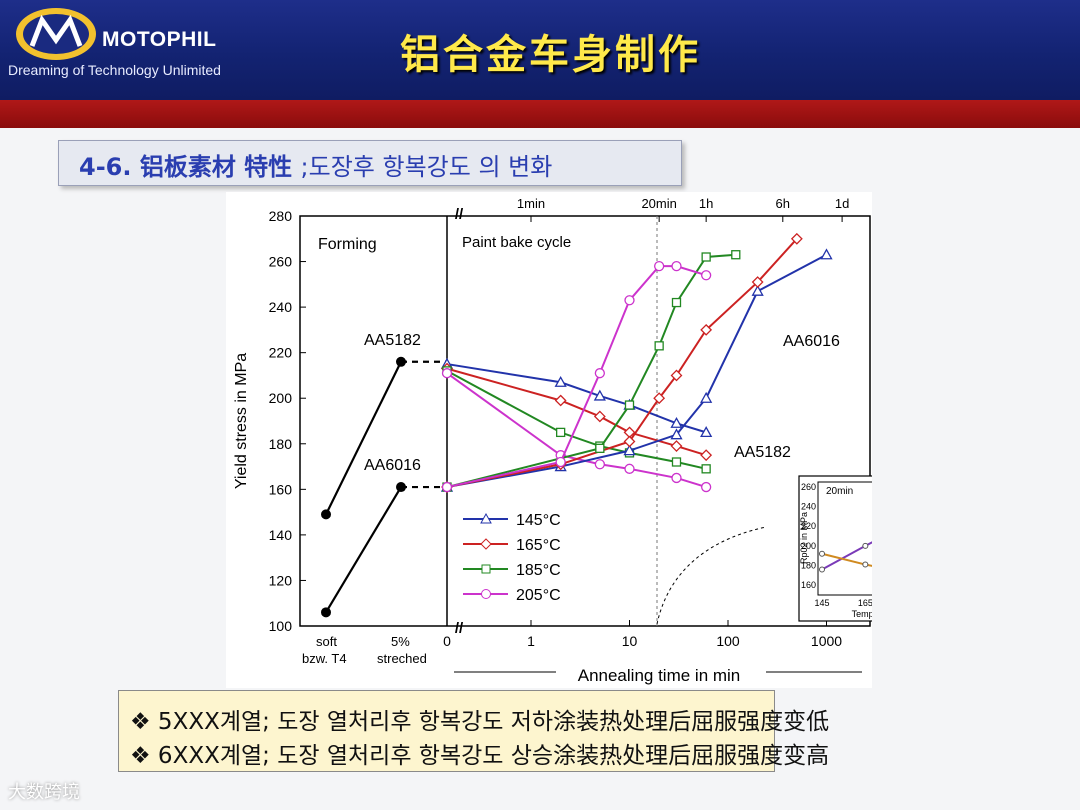  I want to click on x-axis-title: Annealing time in min, so click(659, 675).